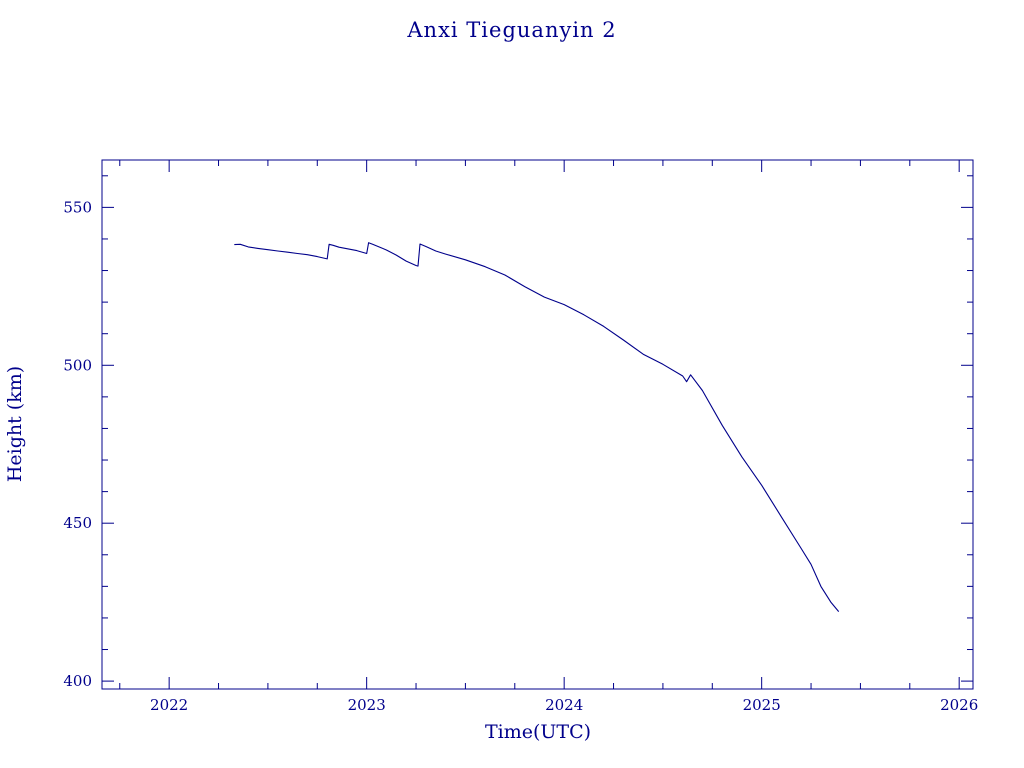 The height and width of the screenshot is (768, 1024). Describe the element at coordinates (367, 705) in the screenshot. I see `x-tick-label: 2023` at that location.